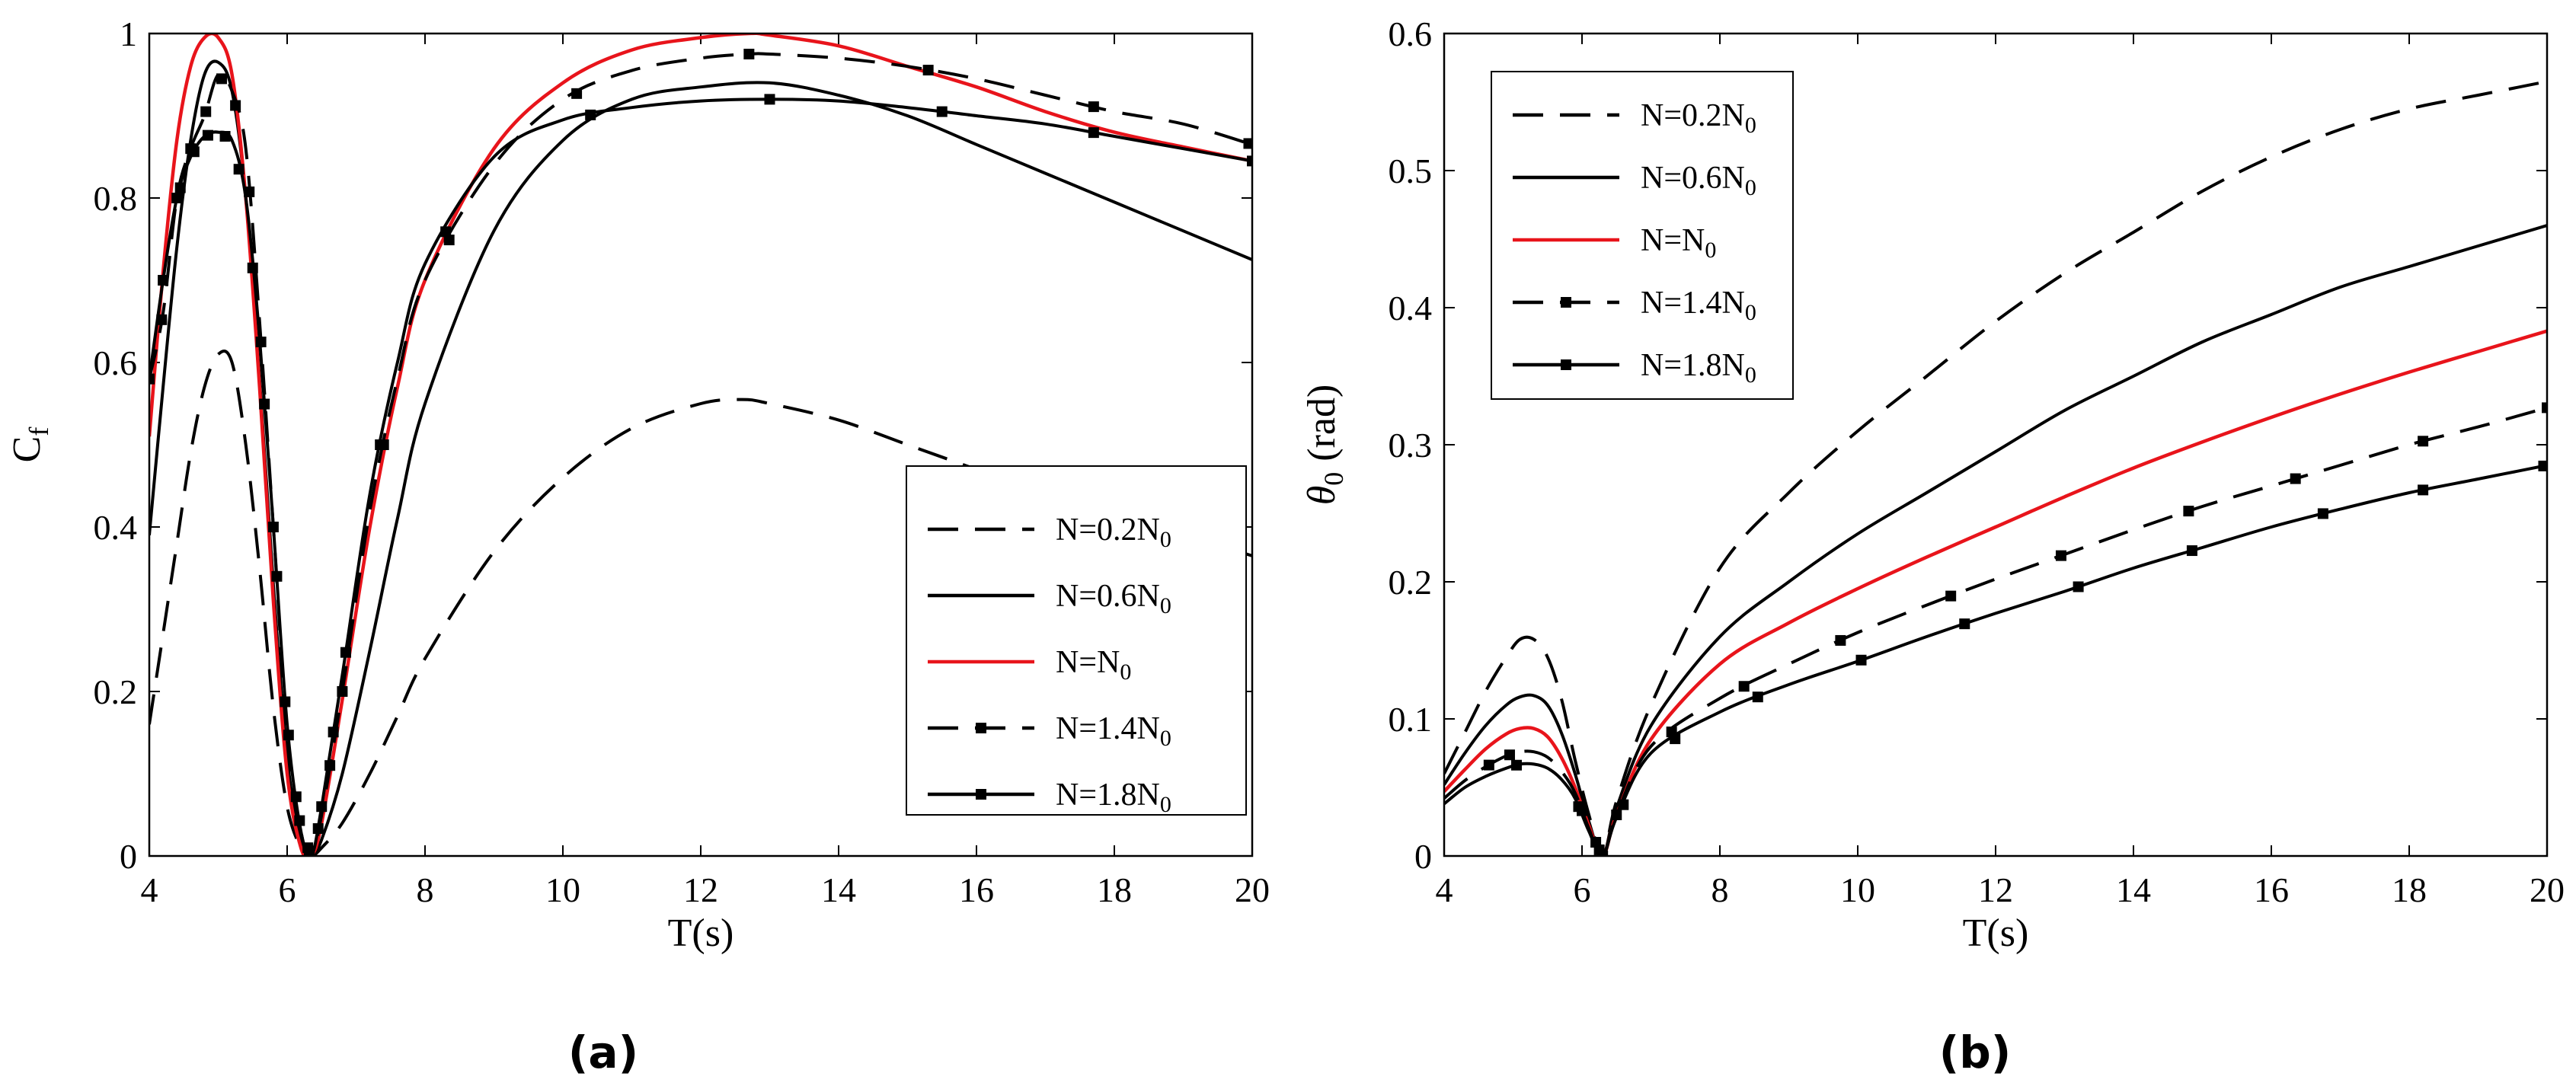  What do you see at coordinates (1113, 797) in the screenshot?
I see `legend-label: N=1.8N0` at bounding box center [1113, 797].